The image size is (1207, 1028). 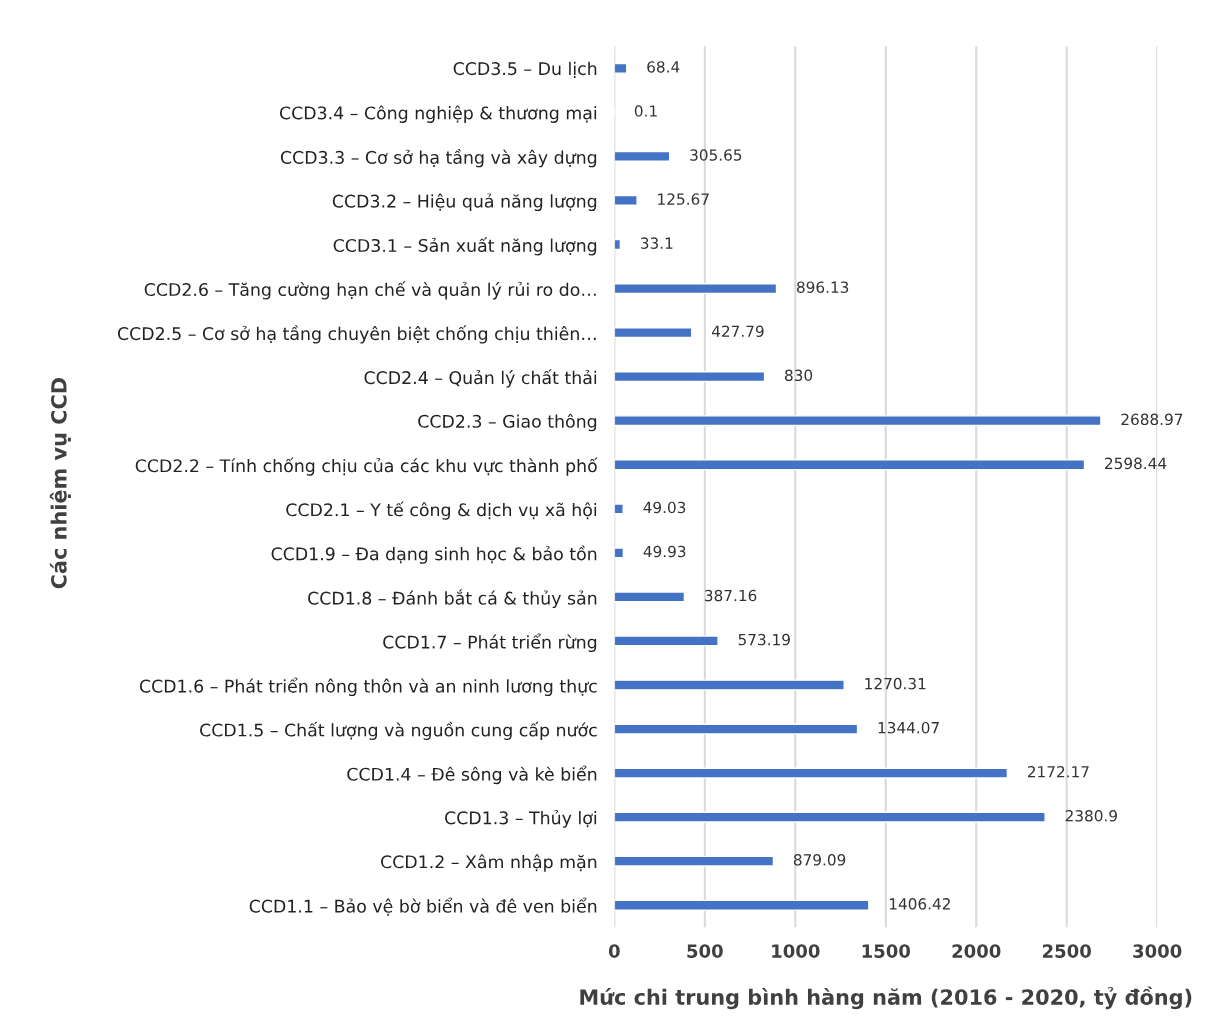 I want to click on x-tick-label: 1000, so click(x=796, y=951).